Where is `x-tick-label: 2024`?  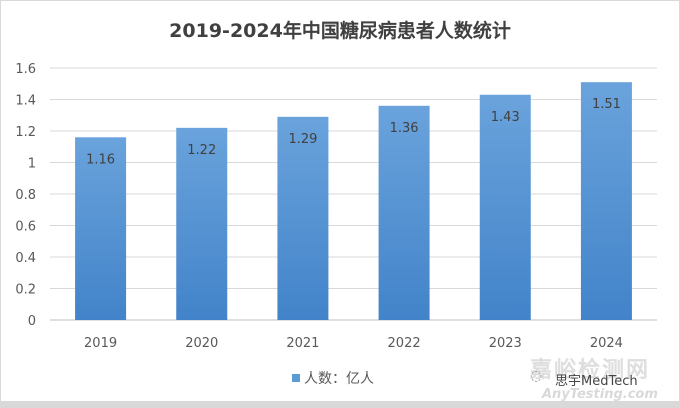 x-tick-label: 2024 is located at coordinates (606, 343).